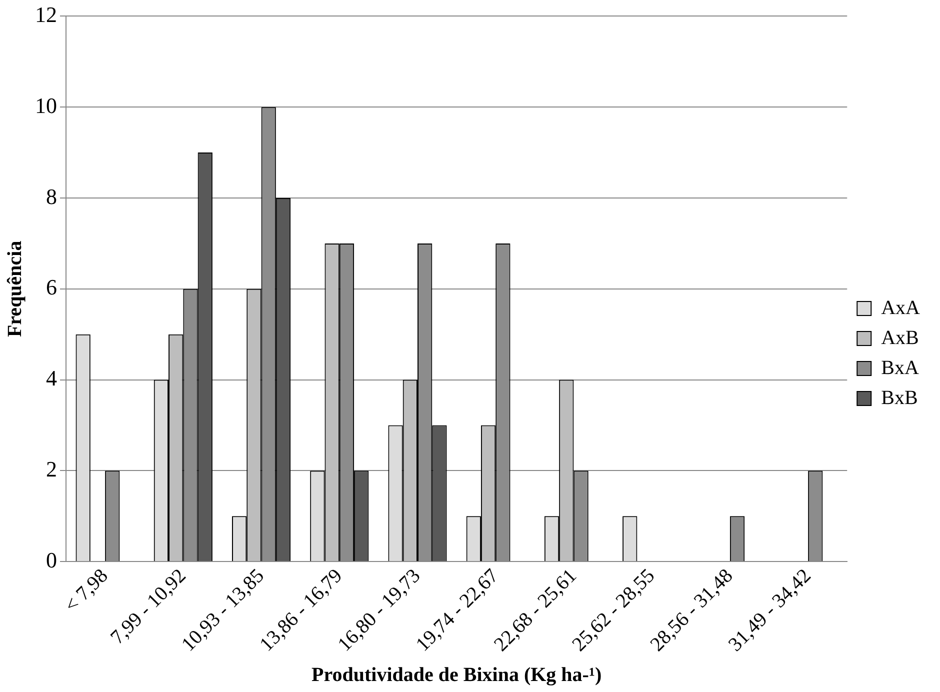 The width and height of the screenshot is (940, 692). What do you see at coordinates (46, 14) in the screenshot?
I see `y-tick-label: 12` at bounding box center [46, 14].